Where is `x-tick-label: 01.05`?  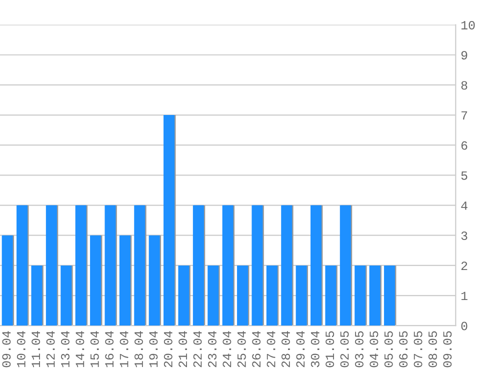
x-tick-label: 01.05 is located at coordinates (330, 349).